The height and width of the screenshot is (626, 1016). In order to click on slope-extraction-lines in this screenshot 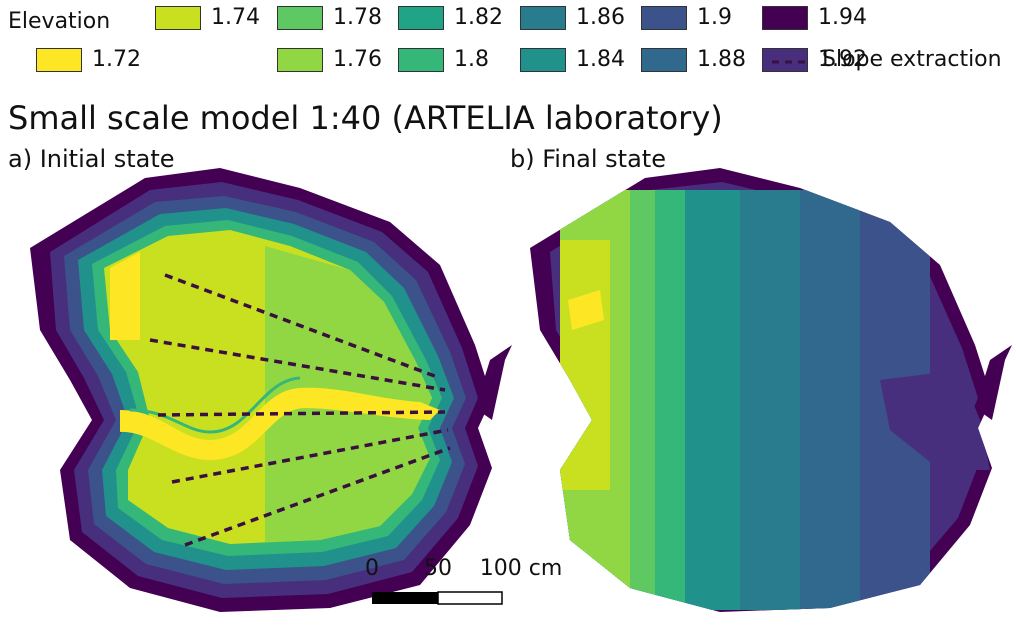, I will do `click(300, 410)`.